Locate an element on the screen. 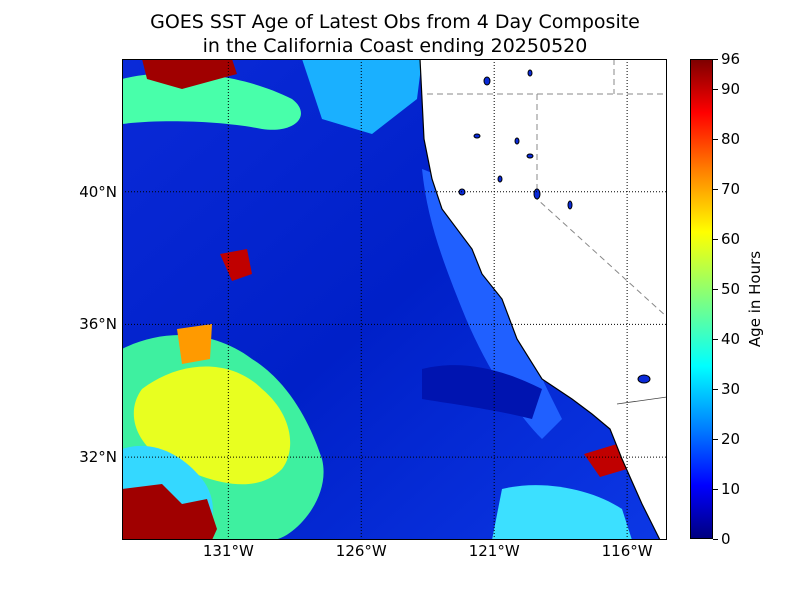 Image resolution: width=800 pixels, height=600 pixels. colorbar-tick-label: 60 is located at coordinates (731, 239).